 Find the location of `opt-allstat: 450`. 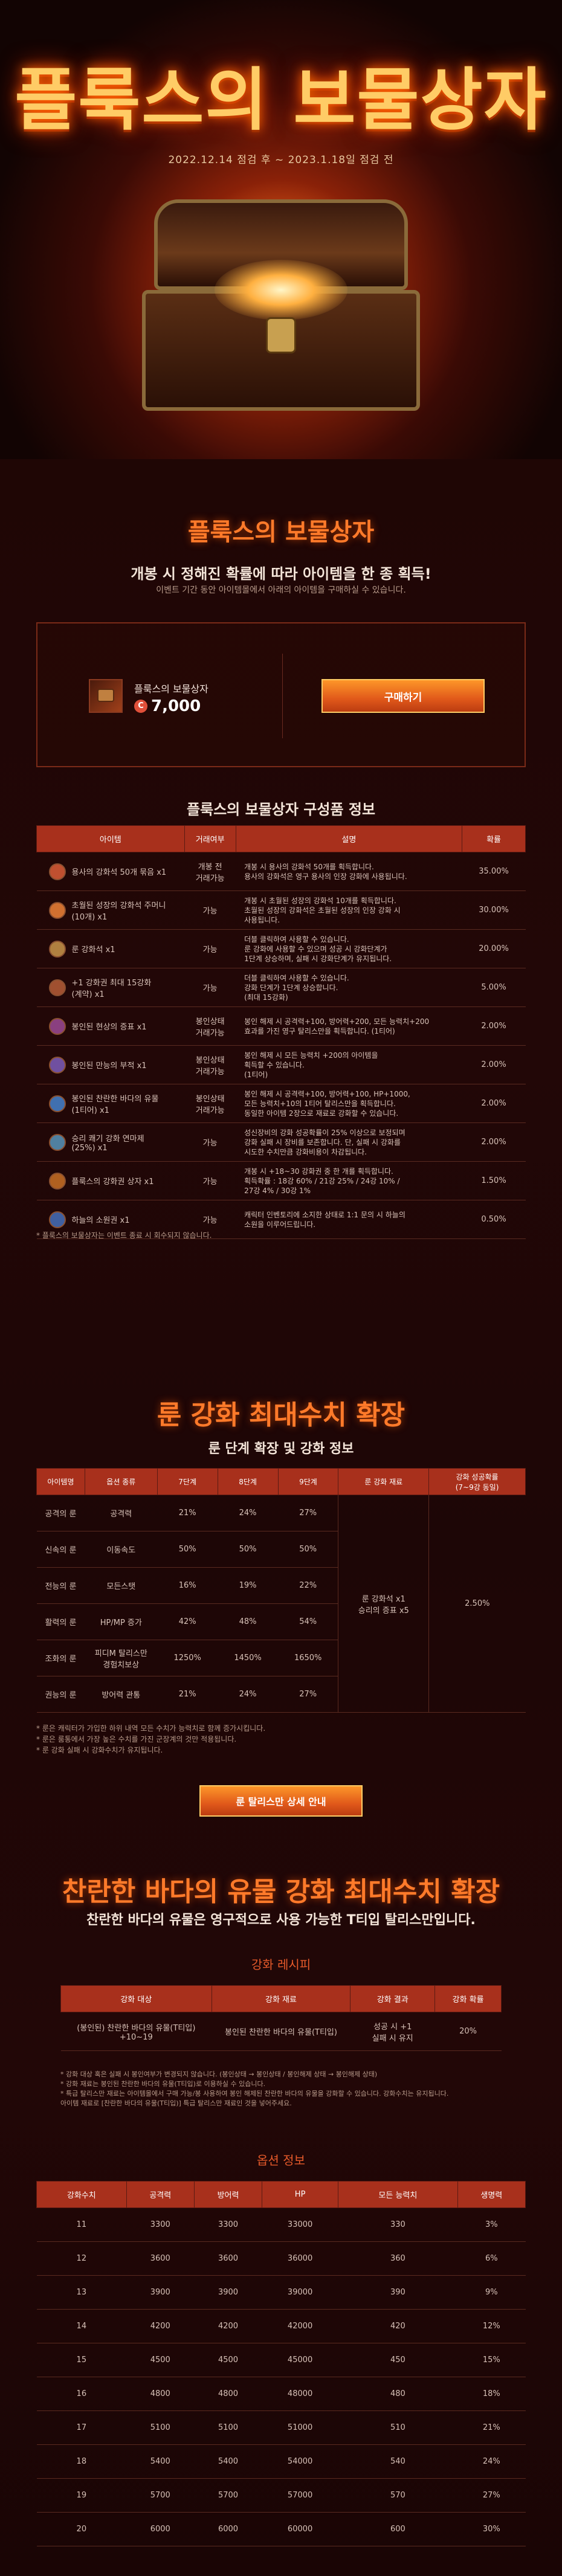

opt-allstat: 450 is located at coordinates (398, 2360).